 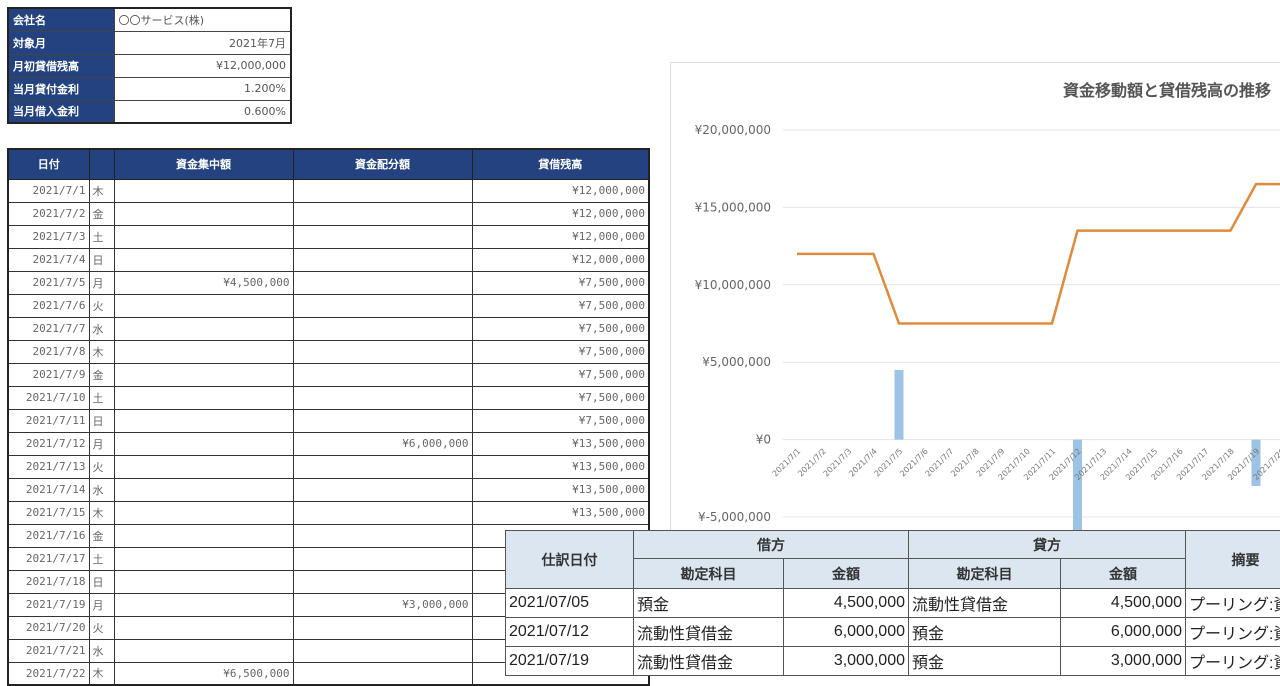 What do you see at coordinates (846, 574) in the screenshot?
I see `header-debit-amount: 金額` at bounding box center [846, 574].